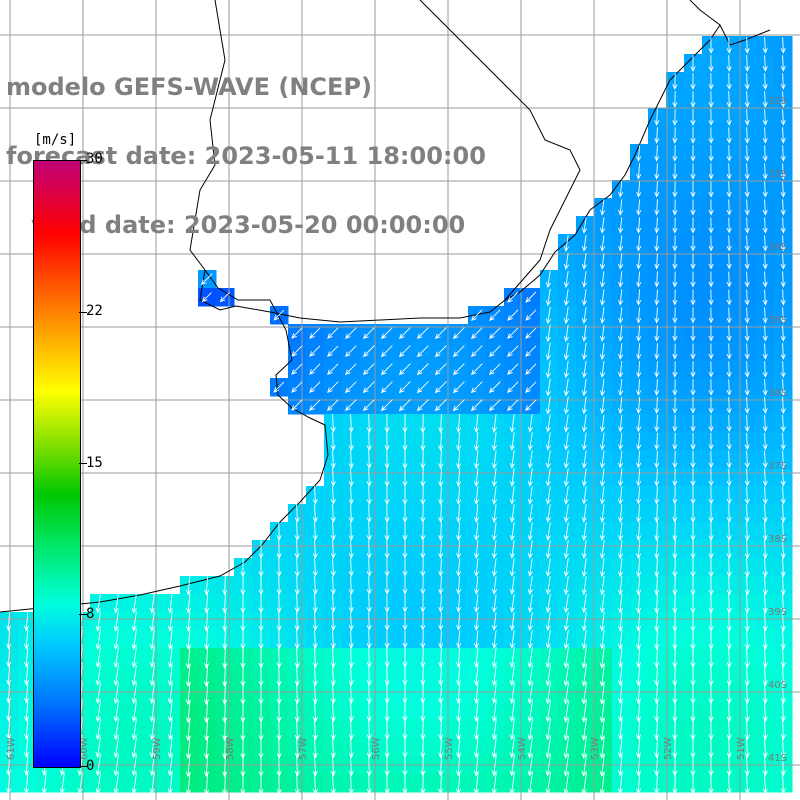 Image resolution: width=800 pixels, height=800 pixels. Describe the element at coordinates (449, 748) in the screenshot. I see `lon-label: 55W` at that location.